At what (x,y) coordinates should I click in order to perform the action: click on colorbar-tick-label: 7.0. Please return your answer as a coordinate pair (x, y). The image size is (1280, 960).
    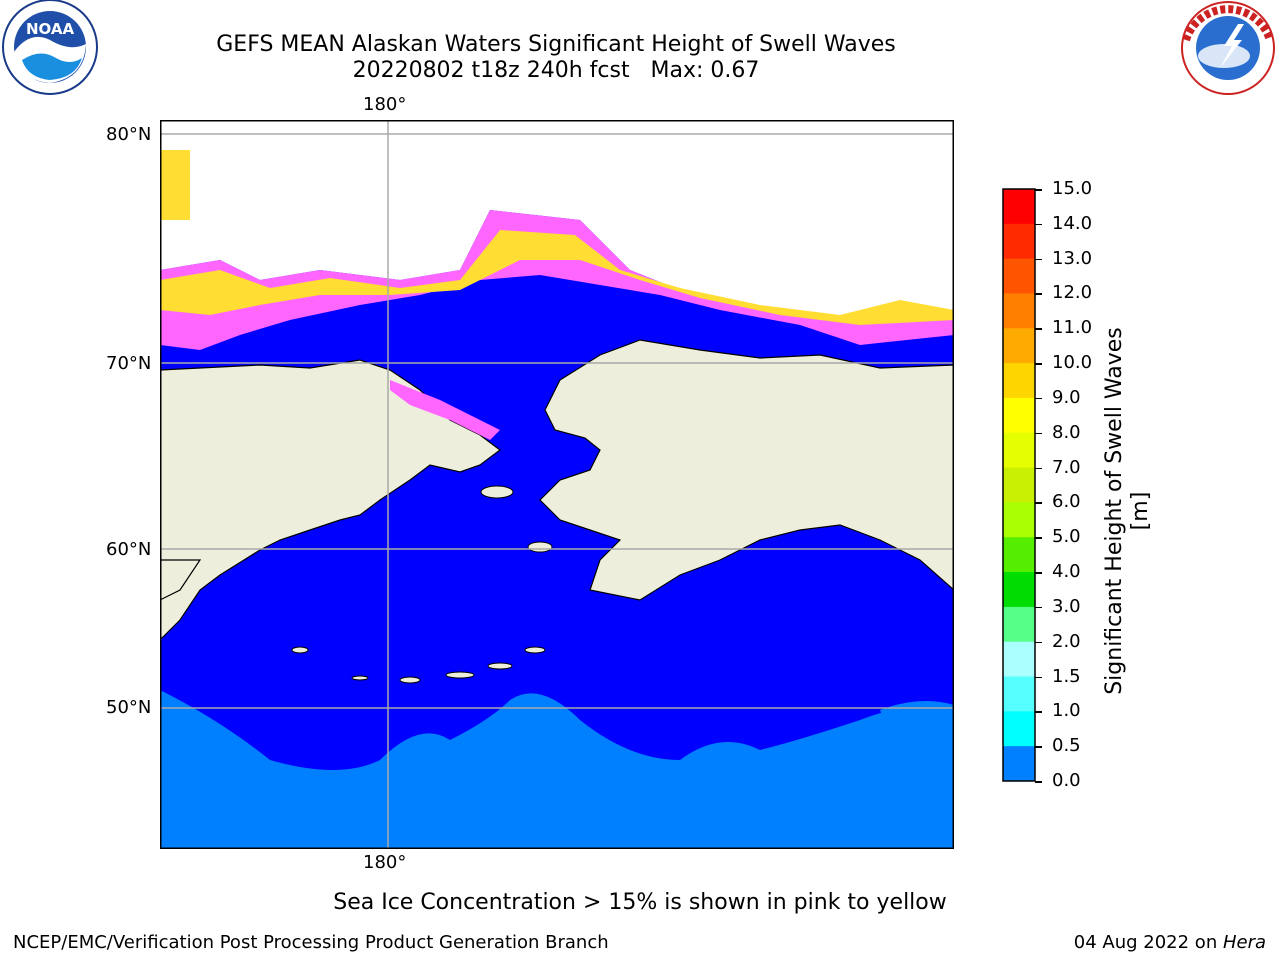
    Looking at the image, I should click on (1066, 467).